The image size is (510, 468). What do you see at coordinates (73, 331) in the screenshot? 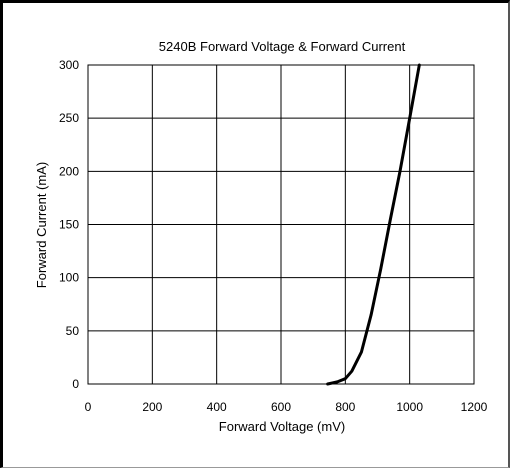
I see `y-tick-label: 50` at bounding box center [73, 331].